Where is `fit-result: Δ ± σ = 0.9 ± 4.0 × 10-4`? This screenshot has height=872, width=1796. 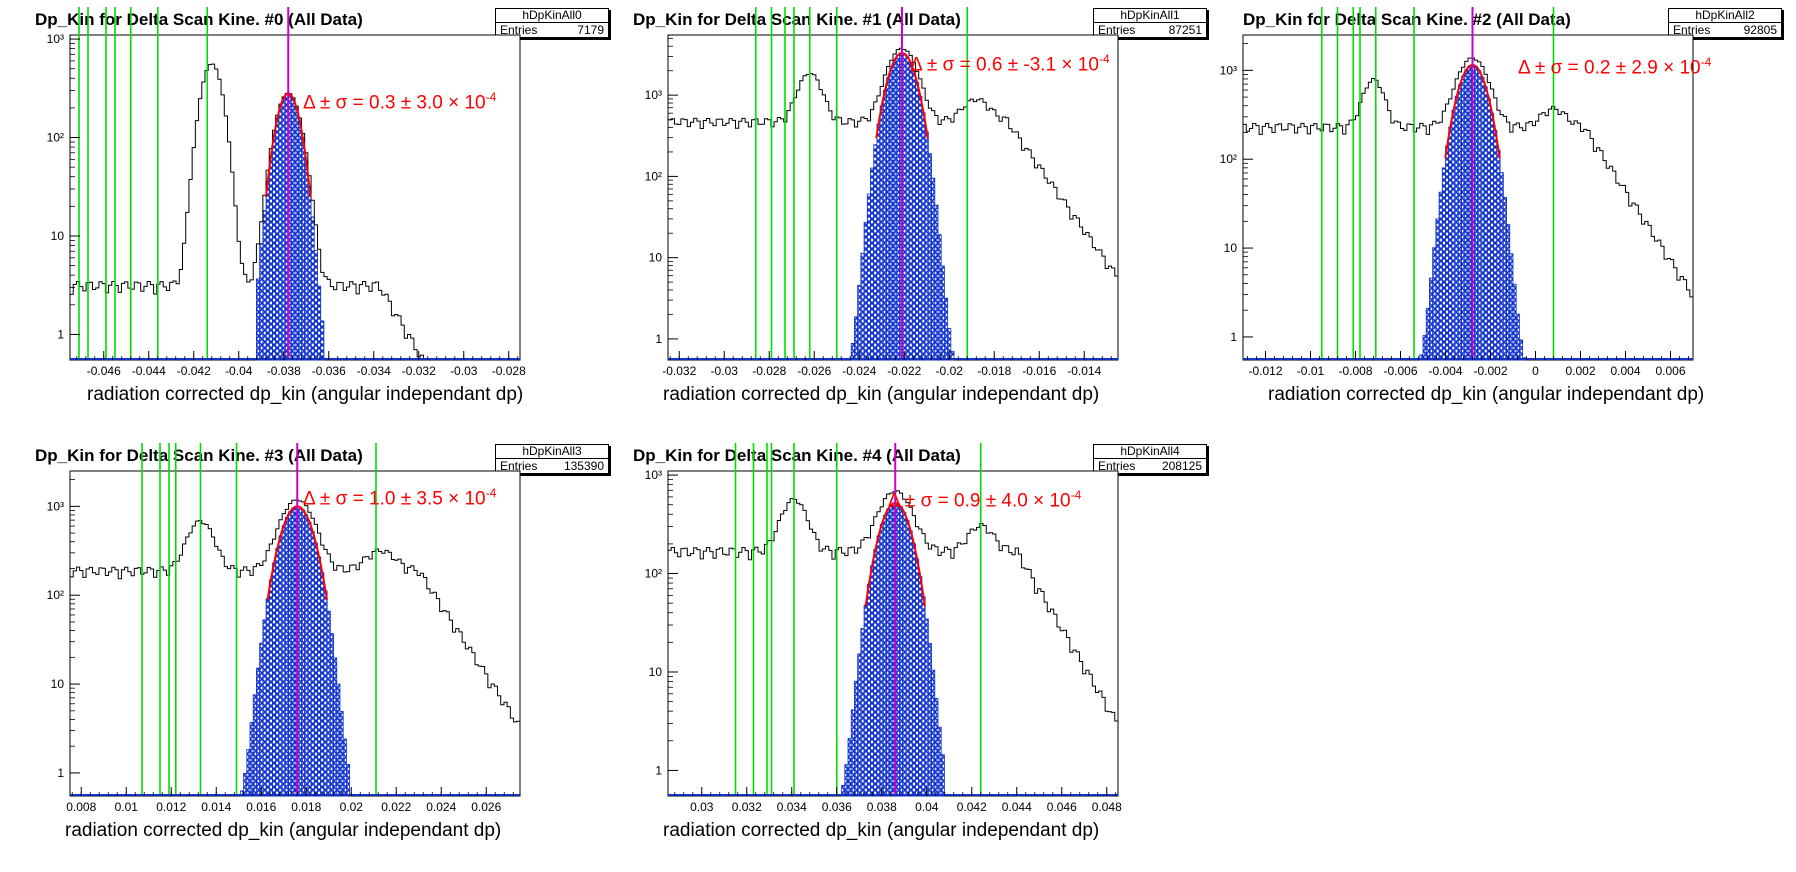 fit-result: Δ ± σ = 0.9 ± 4.0 × 10-4 is located at coordinates (985, 500).